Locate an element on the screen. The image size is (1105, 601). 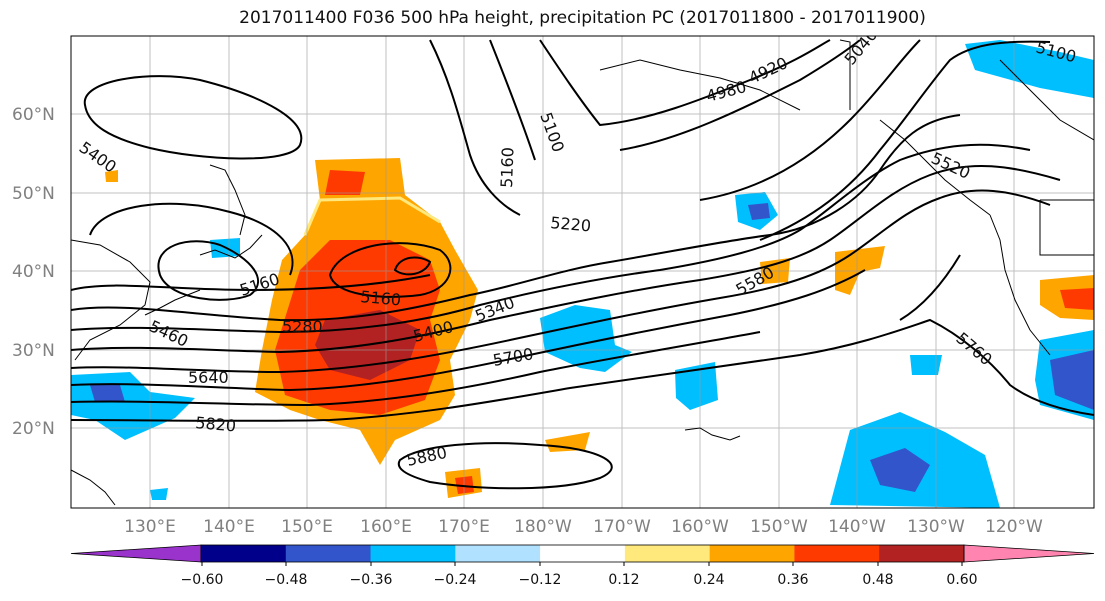
lon-label: 150°W is located at coordinates (779, 527).